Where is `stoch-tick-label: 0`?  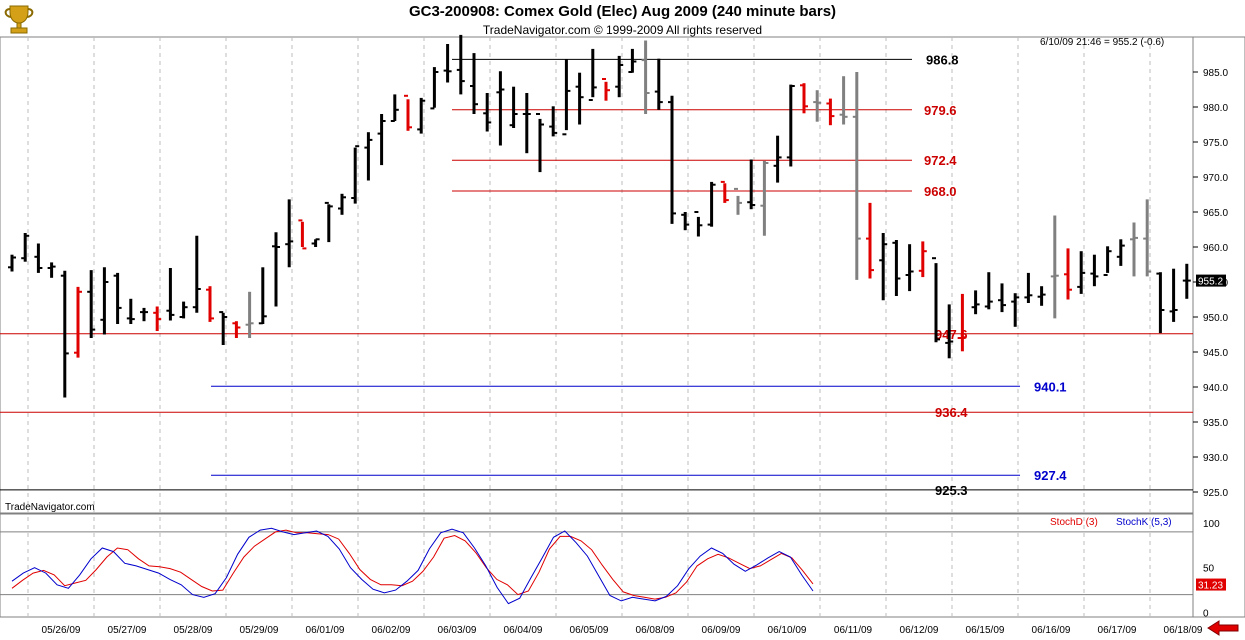 stoch-tick-label: 0 is located at coordinates (1206, 614).